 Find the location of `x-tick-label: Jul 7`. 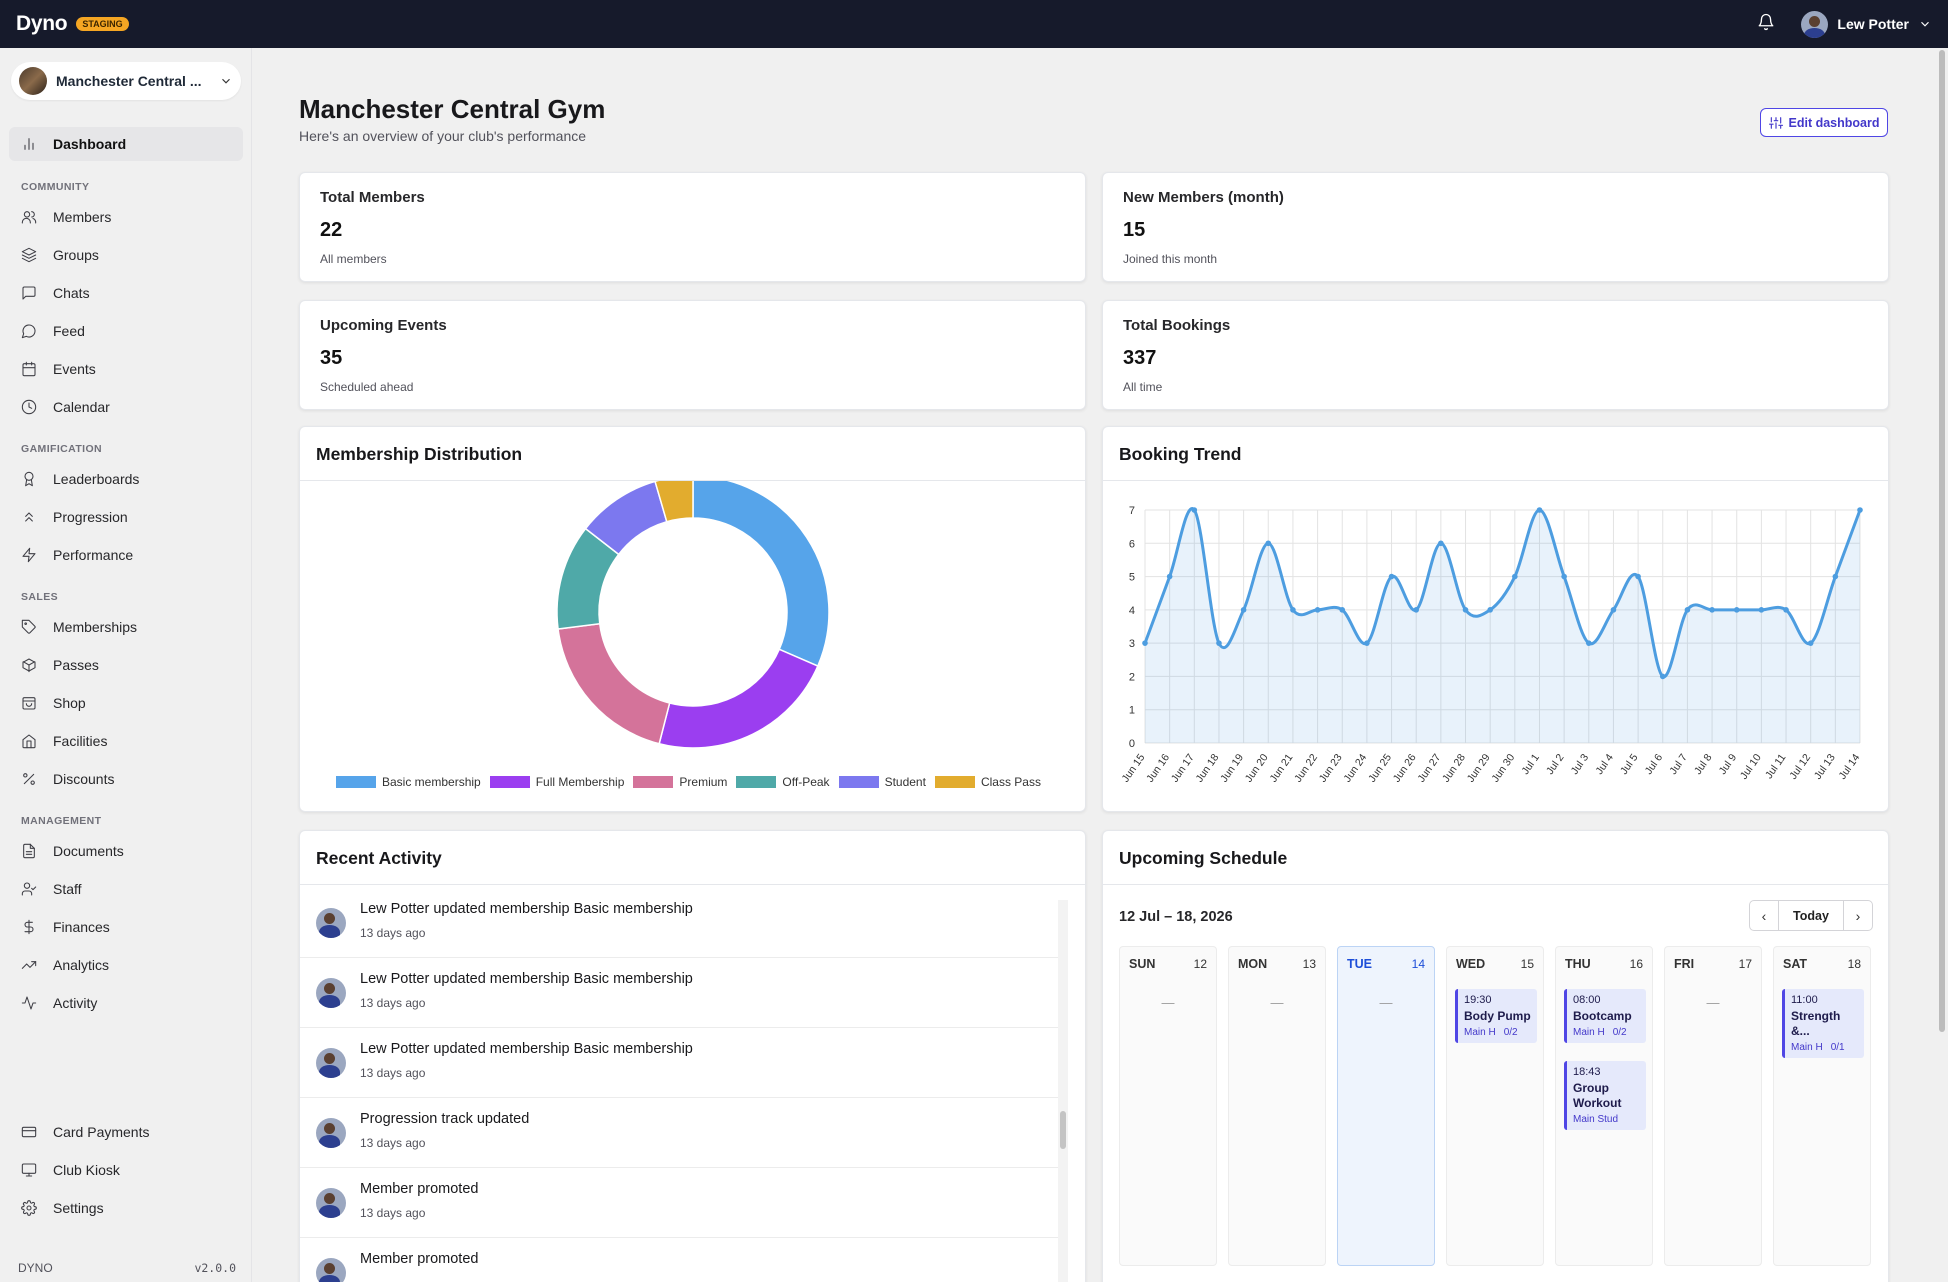

x-tick-label: Jul 7 is located at coordinates (1678, 764).